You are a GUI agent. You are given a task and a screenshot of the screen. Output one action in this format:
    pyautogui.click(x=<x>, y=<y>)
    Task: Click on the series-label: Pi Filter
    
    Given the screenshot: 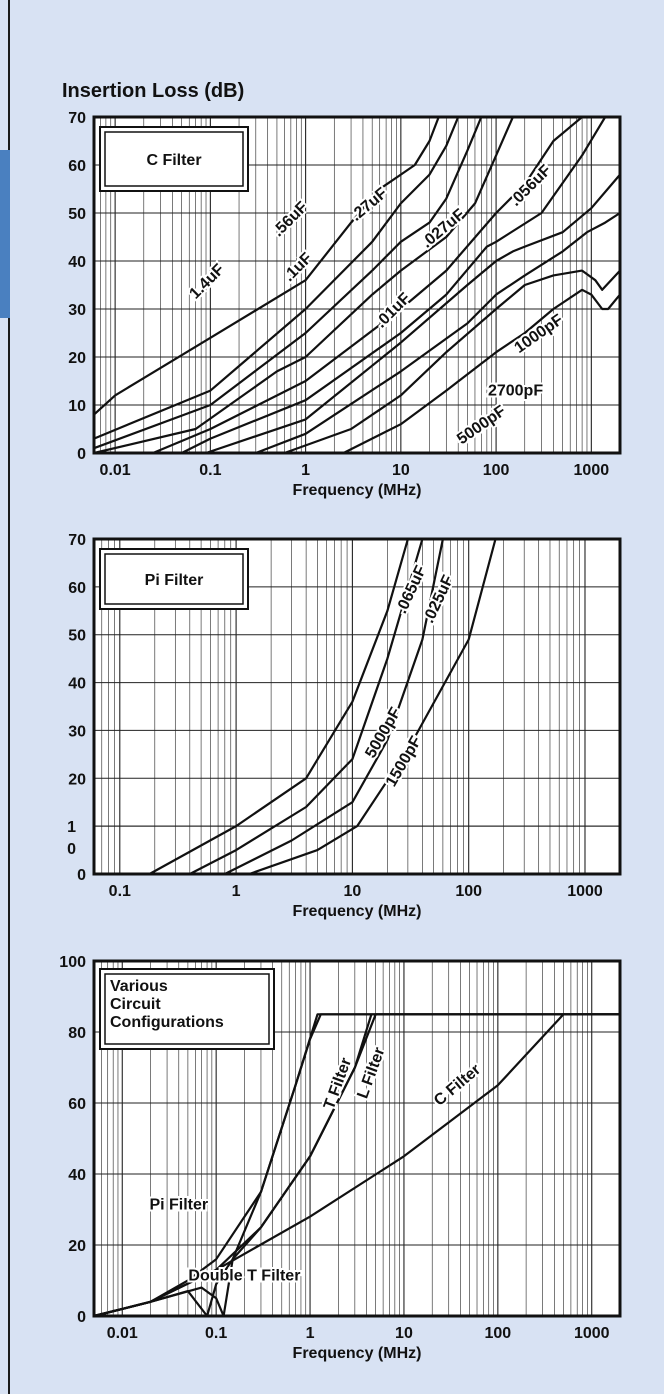 What is the action you would take?
    pyautogui.click(x=178, y=1205)
    